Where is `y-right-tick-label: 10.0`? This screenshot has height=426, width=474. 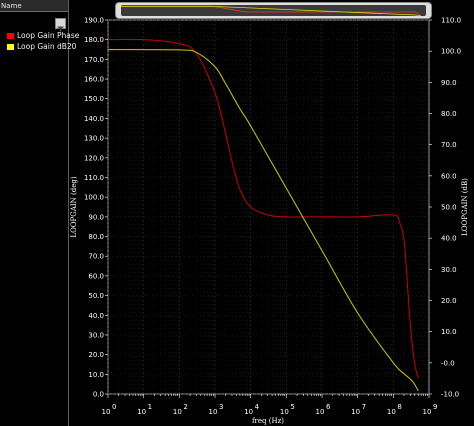 y-right-tick-label: 10.0 is located at coordinates (449, 332).